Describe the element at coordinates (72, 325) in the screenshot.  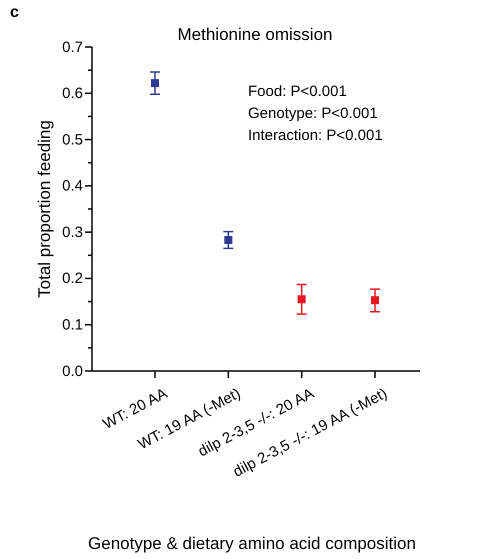
I see `y-tick-label: 0.1` at that location.